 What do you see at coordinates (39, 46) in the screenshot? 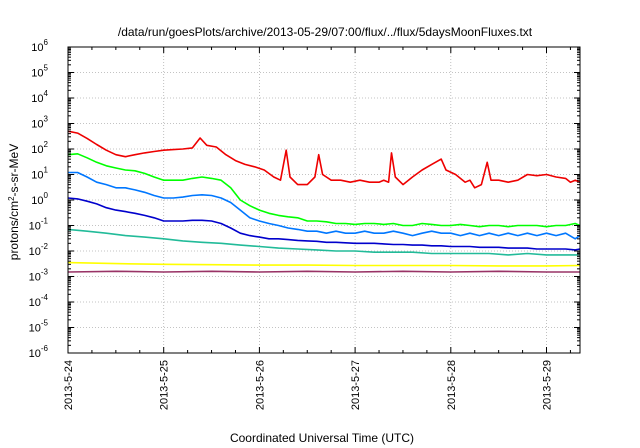
I see `y-tick-label: 10⁶` at bounding box center [39, 46].